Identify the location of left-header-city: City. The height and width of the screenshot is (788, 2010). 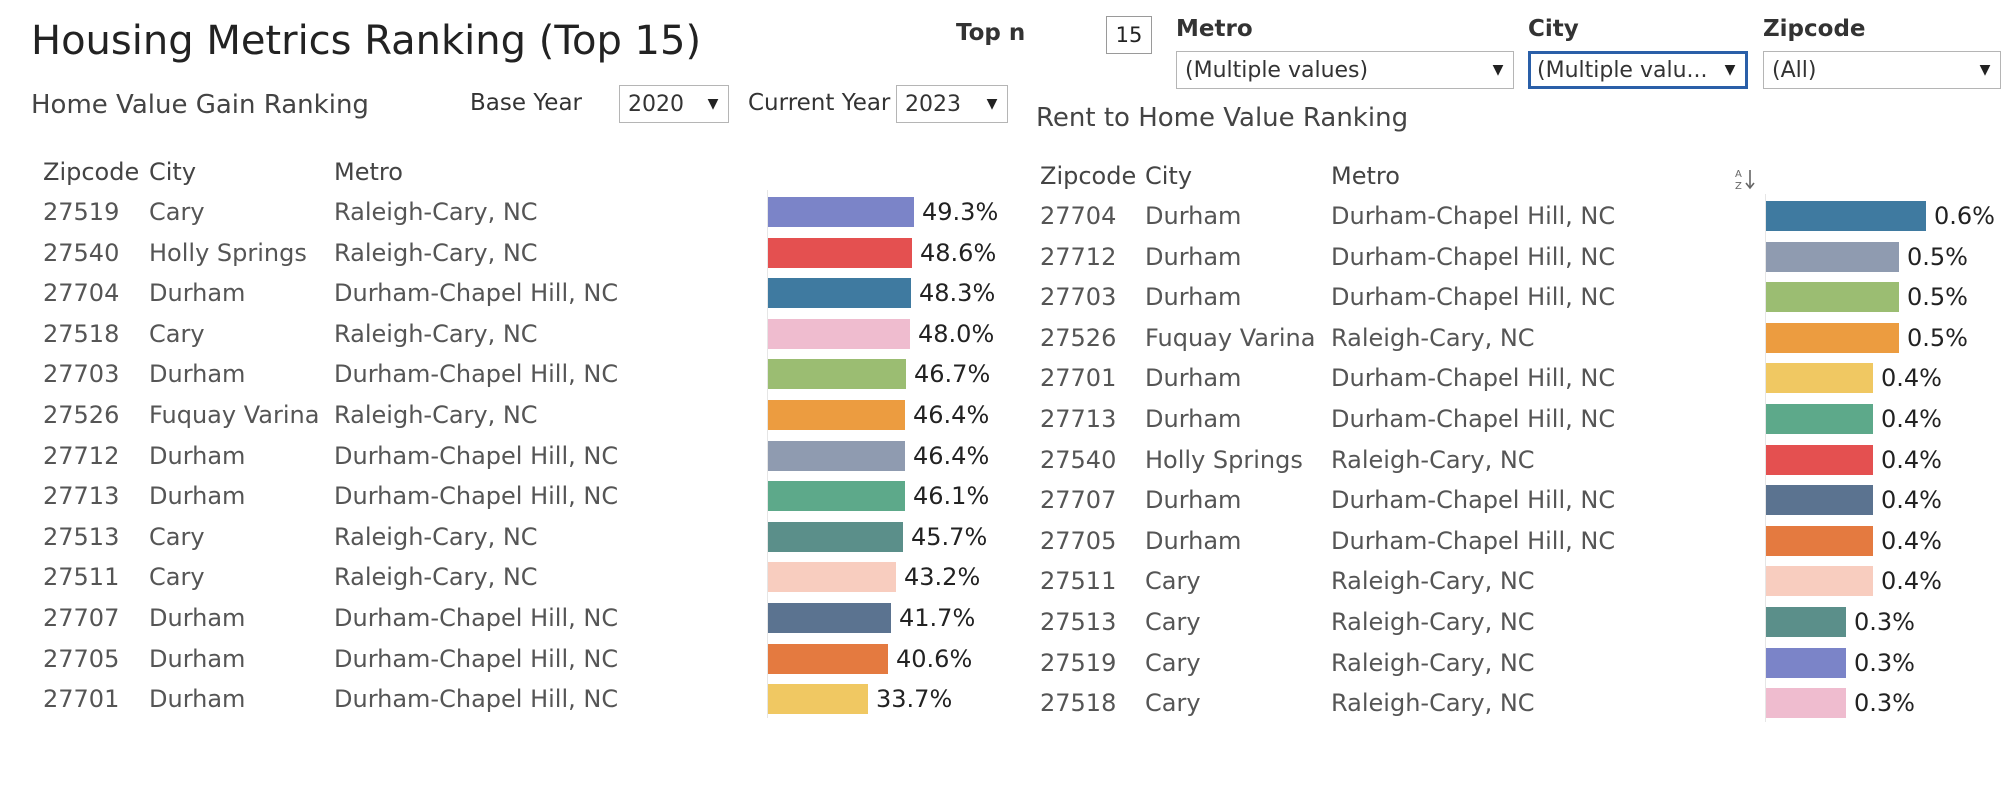
(173, 172).